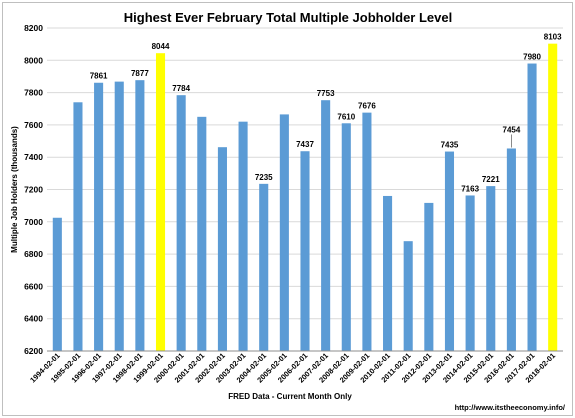  What do you see at coordinates (264, 177) in the screenshot?
I see `data-label: 7235` at bounding box center [264, 177].